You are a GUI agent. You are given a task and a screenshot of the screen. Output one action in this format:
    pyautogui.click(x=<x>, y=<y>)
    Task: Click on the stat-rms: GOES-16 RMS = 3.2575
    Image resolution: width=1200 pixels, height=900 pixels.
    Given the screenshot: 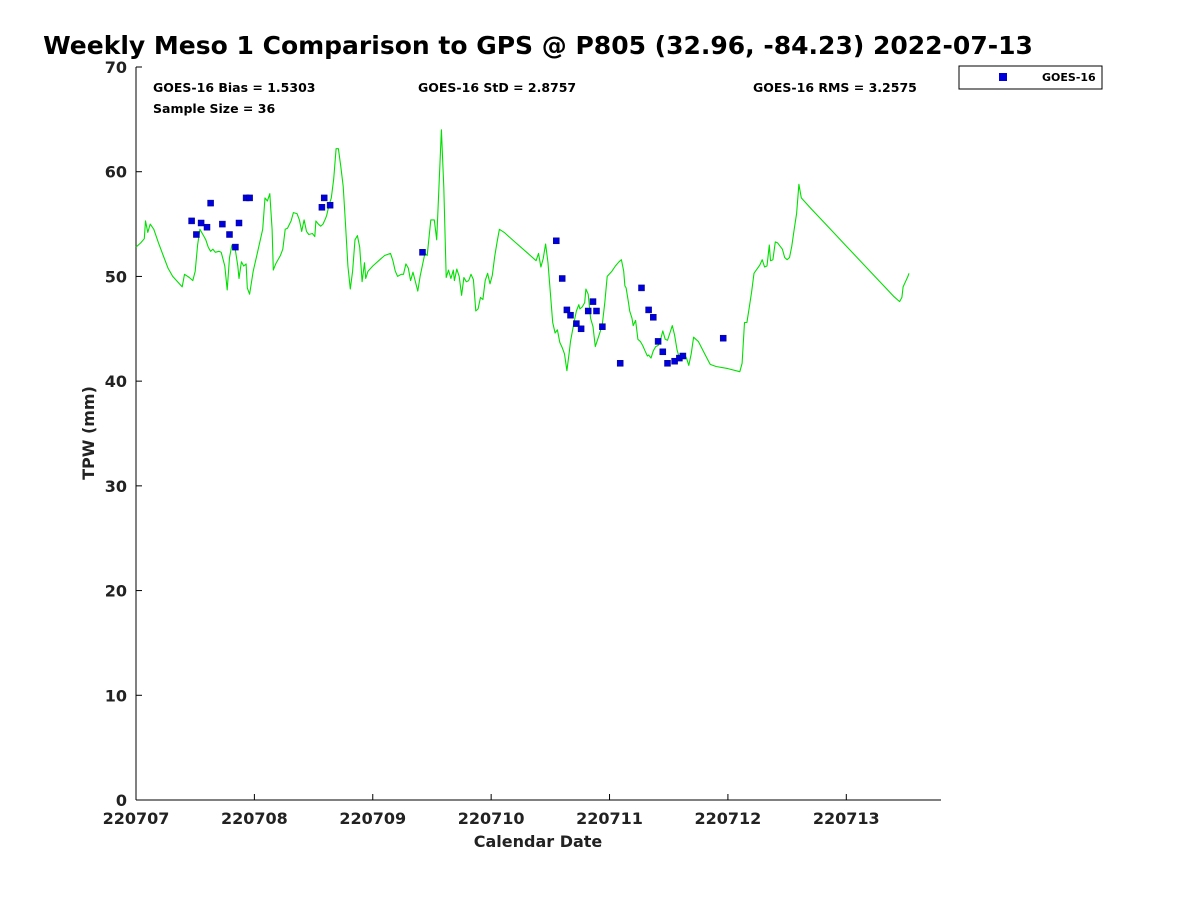 What is the action you would take?
    pyautogui.click(x=835, y=87)
    